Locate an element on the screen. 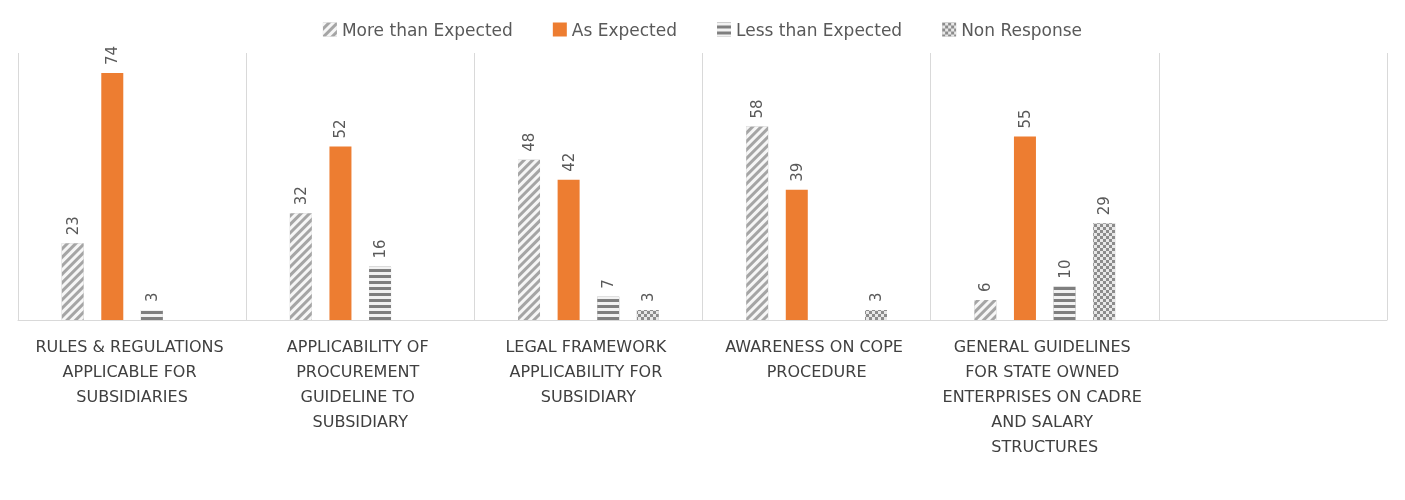 The image size is (1405, 500). data-label: 58 is located at coordinates (757, 109).